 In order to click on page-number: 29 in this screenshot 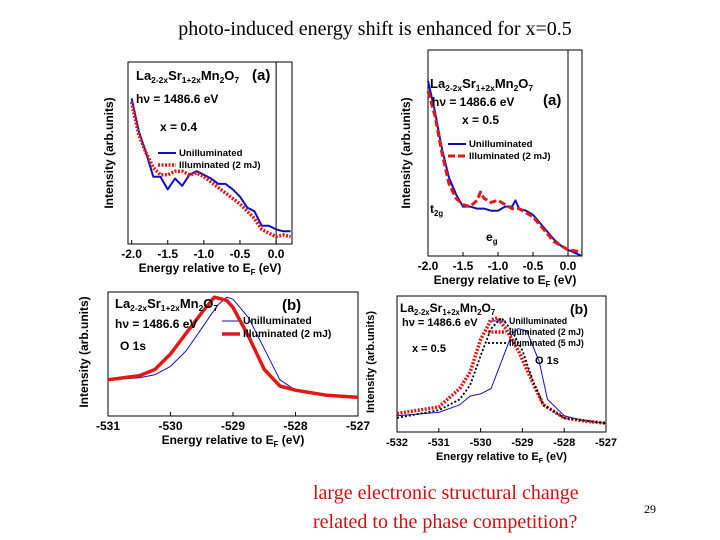, I will do `click(650, 509)`.